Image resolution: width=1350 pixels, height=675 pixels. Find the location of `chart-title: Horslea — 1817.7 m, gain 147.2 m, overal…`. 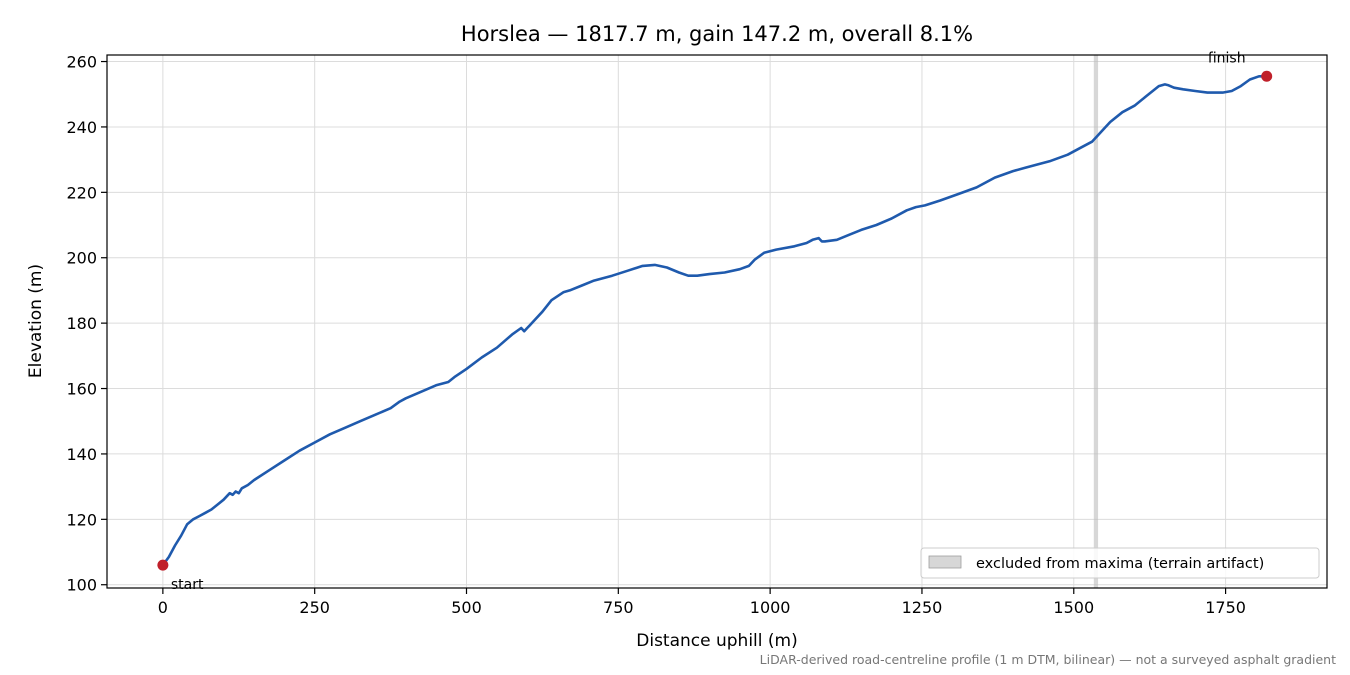

chart-title: Horslea — 1817.7 m, gain 147.2 m, overal… is located at coordinates (717, 34).